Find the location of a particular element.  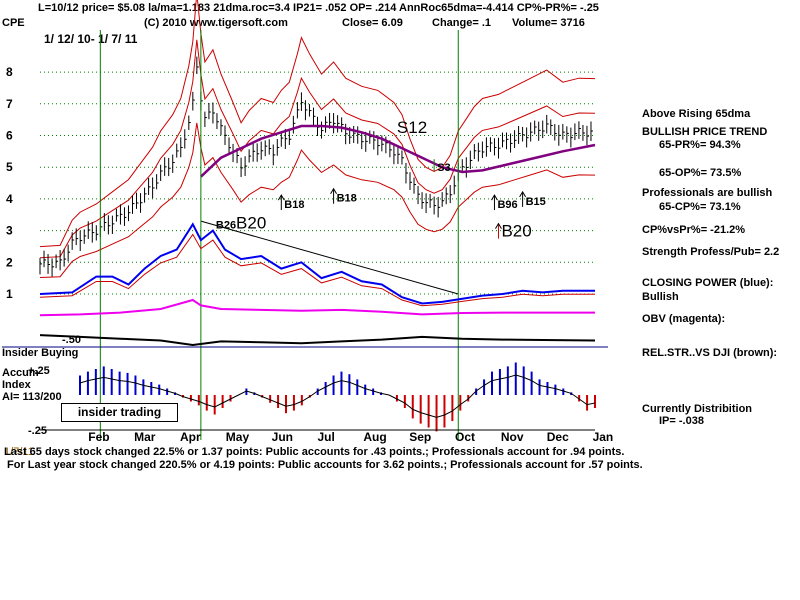

close-value: Close= 6.09 is located at coordinates (372, 23).